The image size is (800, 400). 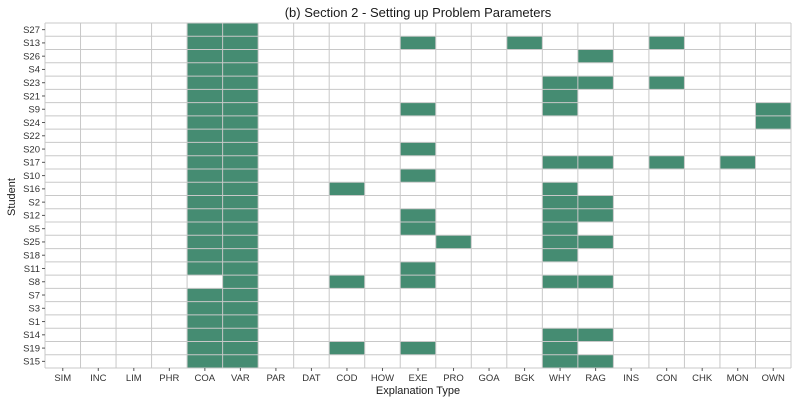 What do you see at coordinates (418, 149) in the screenshot?
I see `cell-s20-exe` at bounding box center [418, 149].